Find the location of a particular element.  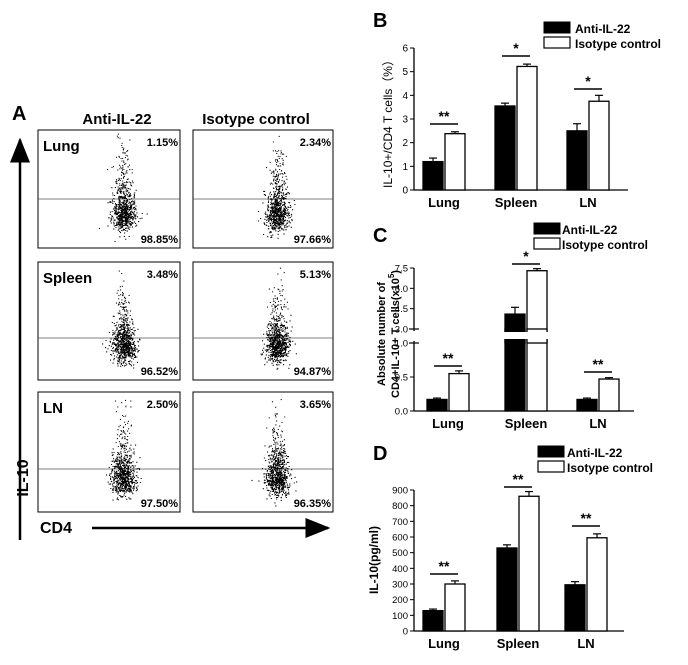

y-tick-label: 700 is located at coordinates (400, 522).